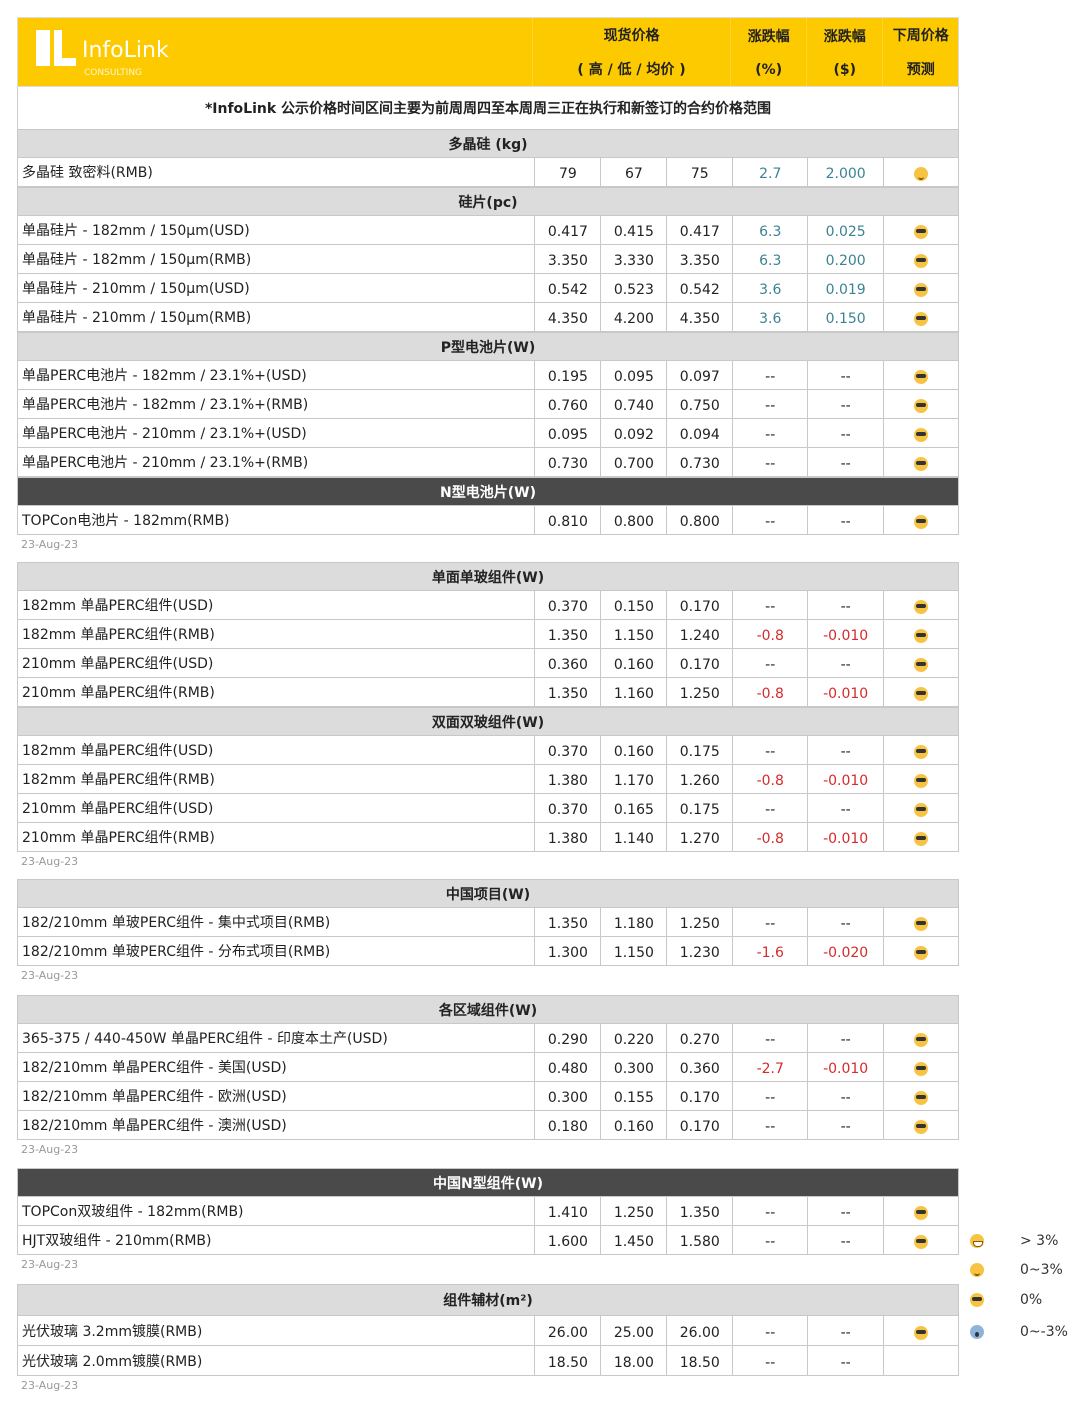 The image size is (1080, 1407). I want to click on section-header: 双面双玻组件(W), so click(488, 721).